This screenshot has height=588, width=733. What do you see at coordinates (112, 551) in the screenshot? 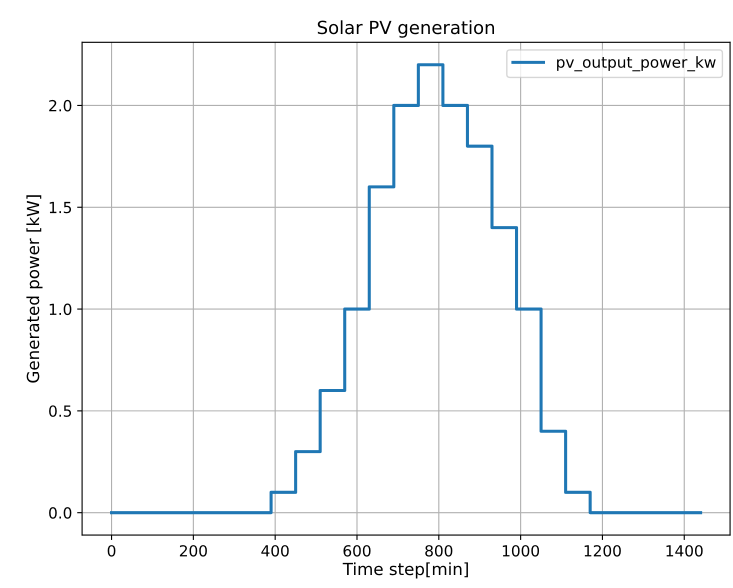
I see `x-tick-label: 0` at bounding box center [112, 551].